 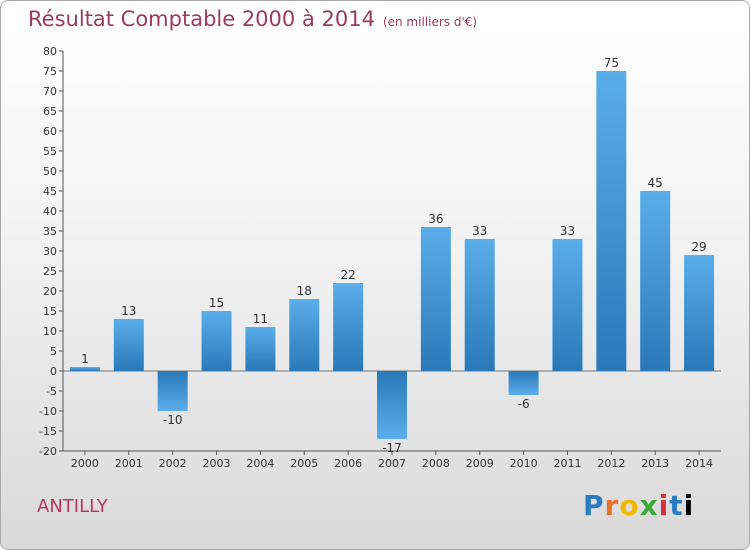 What do you see at coordinates (50, 171) in the screenshot?
I see `y-tick-label: 50` at bounding box center [50, 171].